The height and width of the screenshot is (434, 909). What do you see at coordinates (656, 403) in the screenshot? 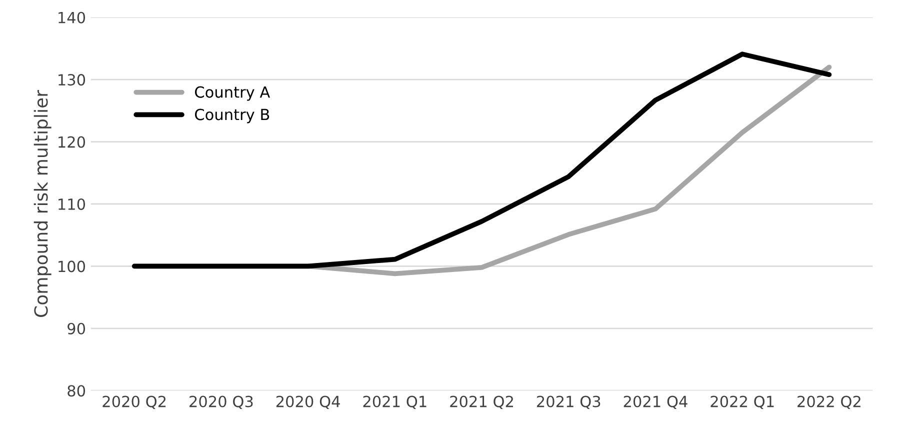
I see `x-tick-label: 2021 Q4` at bounding box center [656, 403].